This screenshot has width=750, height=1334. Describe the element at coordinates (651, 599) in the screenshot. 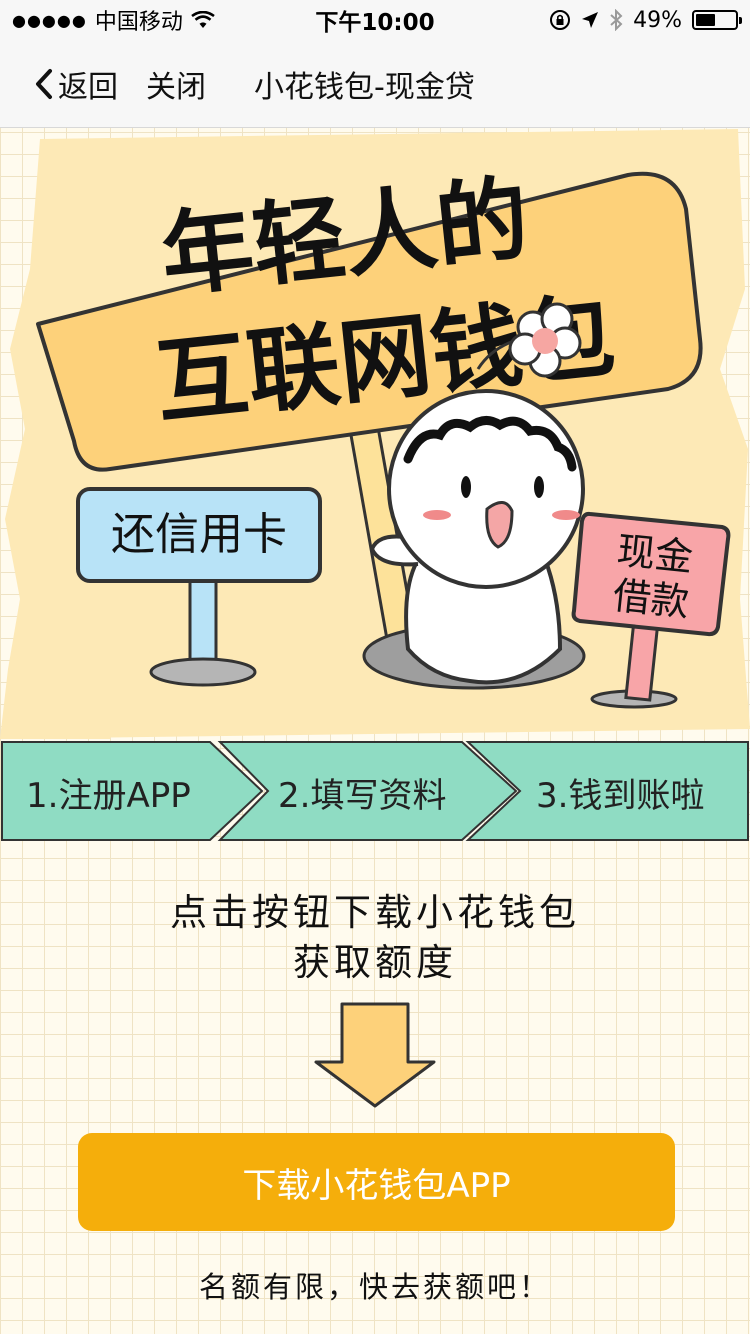

I see `cash-loan-line2: 借款` at that location.